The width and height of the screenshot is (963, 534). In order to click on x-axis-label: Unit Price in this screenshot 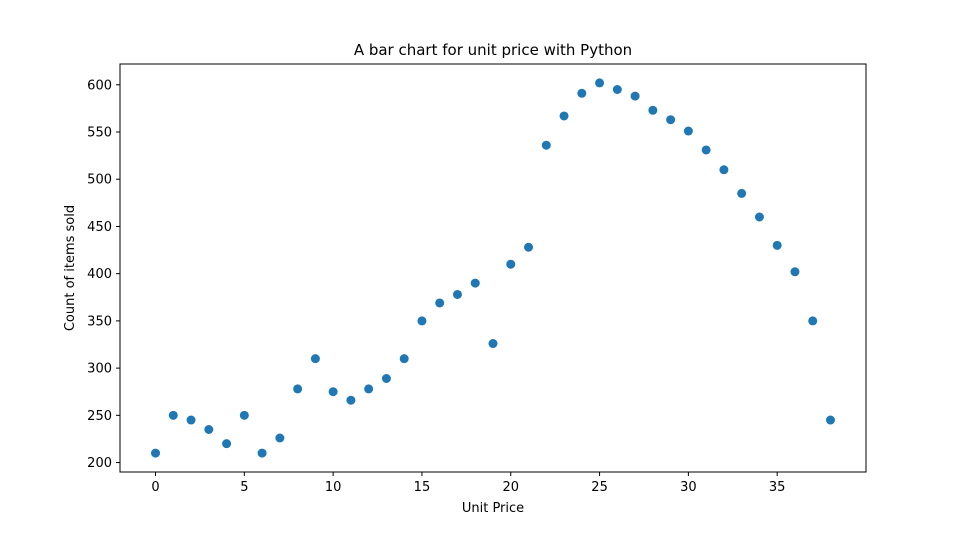, I will do `click(493, 508)`.